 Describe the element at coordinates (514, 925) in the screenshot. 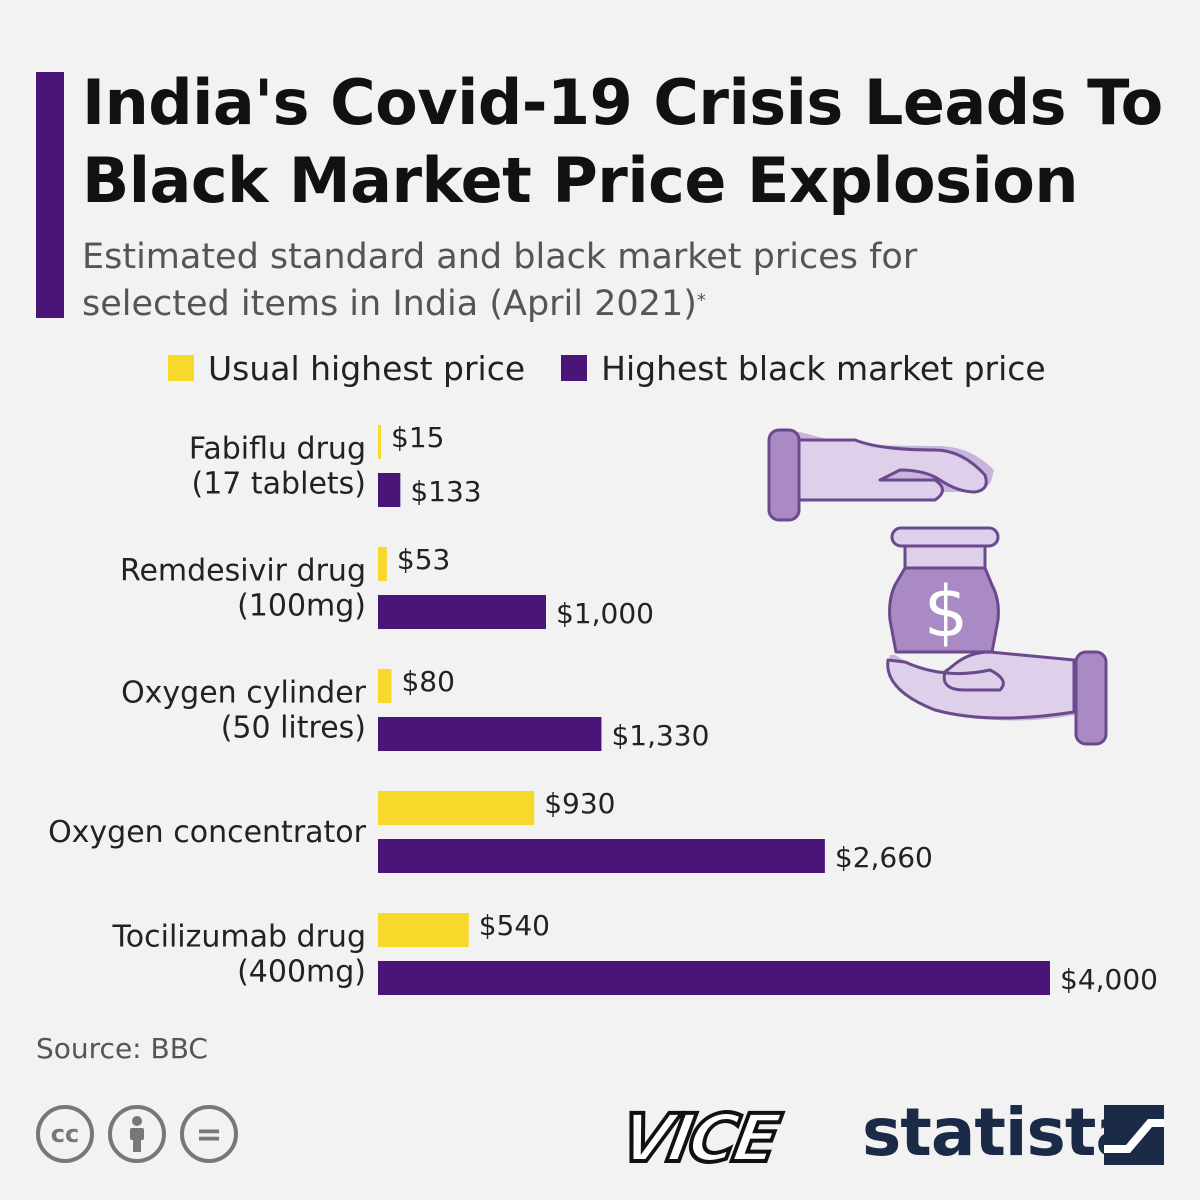

I see `value-label-usual: $540` at that location.